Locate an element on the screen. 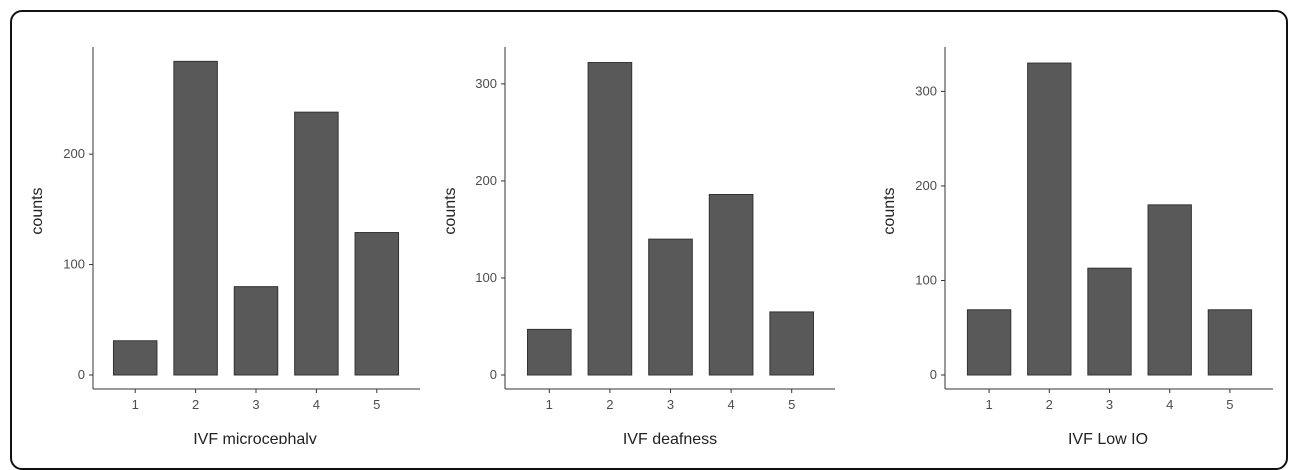  x-axis-title: IVF Low IQ is located at coordinates (1108, 437).